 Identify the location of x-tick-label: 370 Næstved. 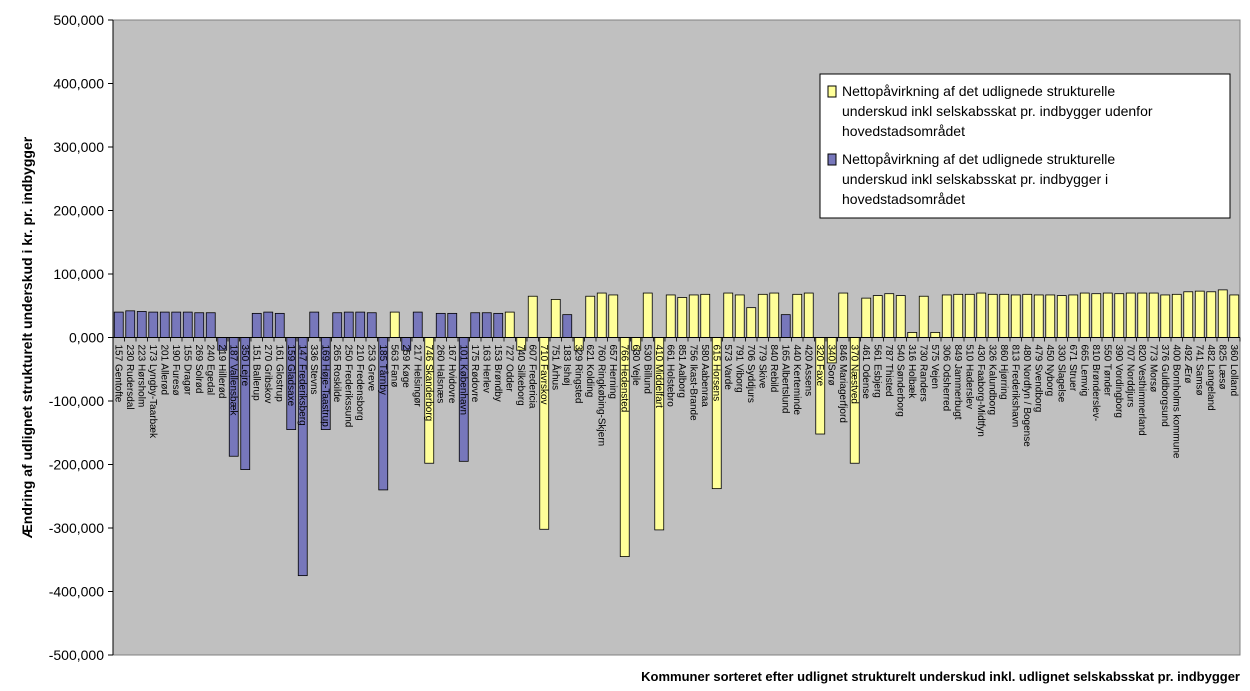
(853, 374).